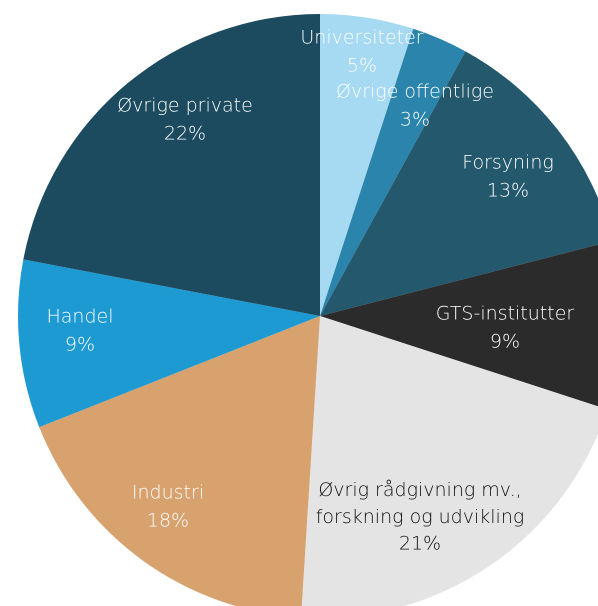 Image resolution: width=598 pixels, height=606 pixels. Describe the element at coordinates (415, 92) in the screenshot. I see `slice-label: Øvrige offentlige` at that location.